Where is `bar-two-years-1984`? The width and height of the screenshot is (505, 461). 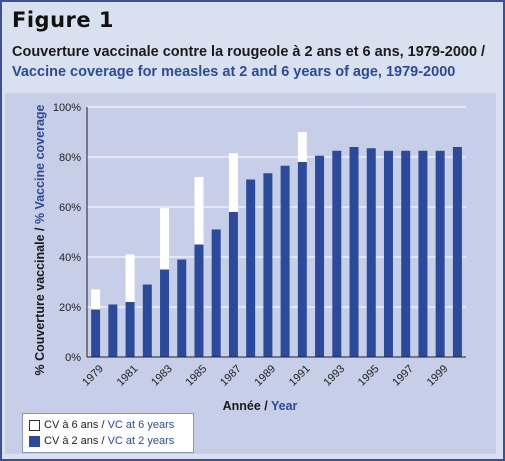 bar-two-years-1984 is located at coordinates (182, 308).